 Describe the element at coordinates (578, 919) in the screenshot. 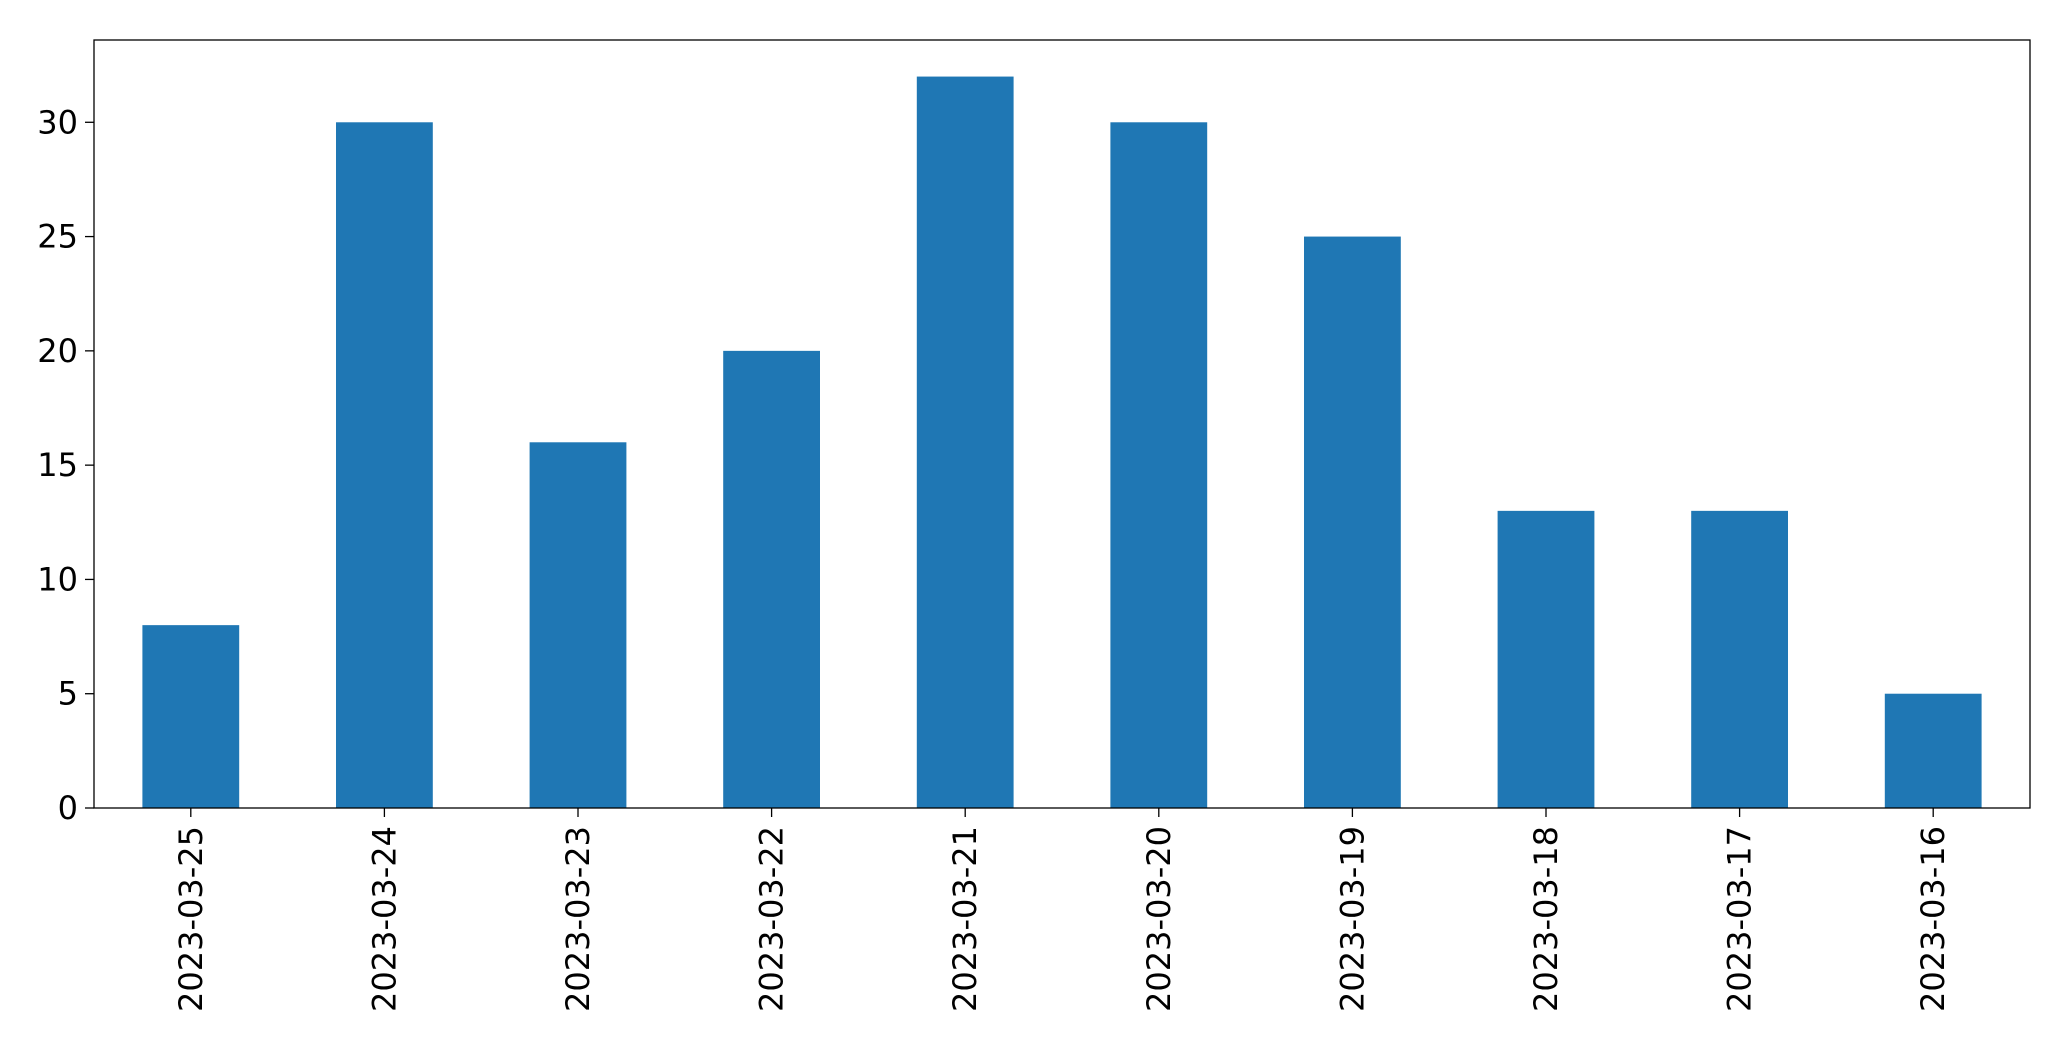

I see `x-tick-label: 2023-03-23` at that location.